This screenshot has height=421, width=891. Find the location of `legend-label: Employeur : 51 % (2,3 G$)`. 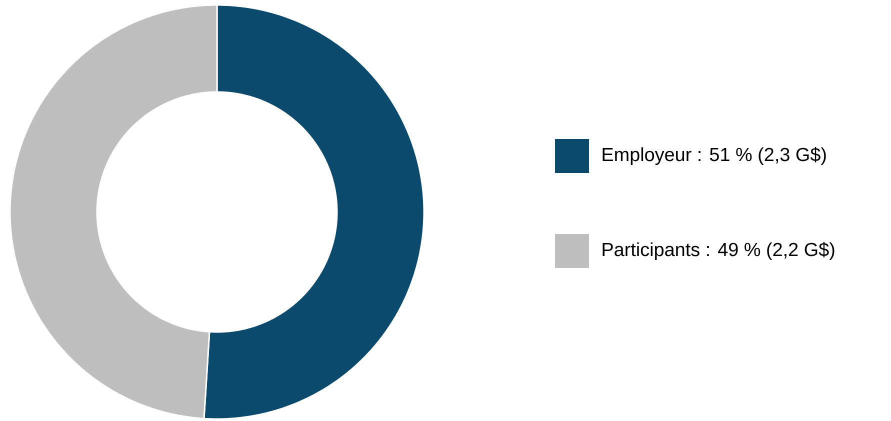

legend-label: Employeur : 51 % (2,3 G$) is located at coordinates (714, 156).